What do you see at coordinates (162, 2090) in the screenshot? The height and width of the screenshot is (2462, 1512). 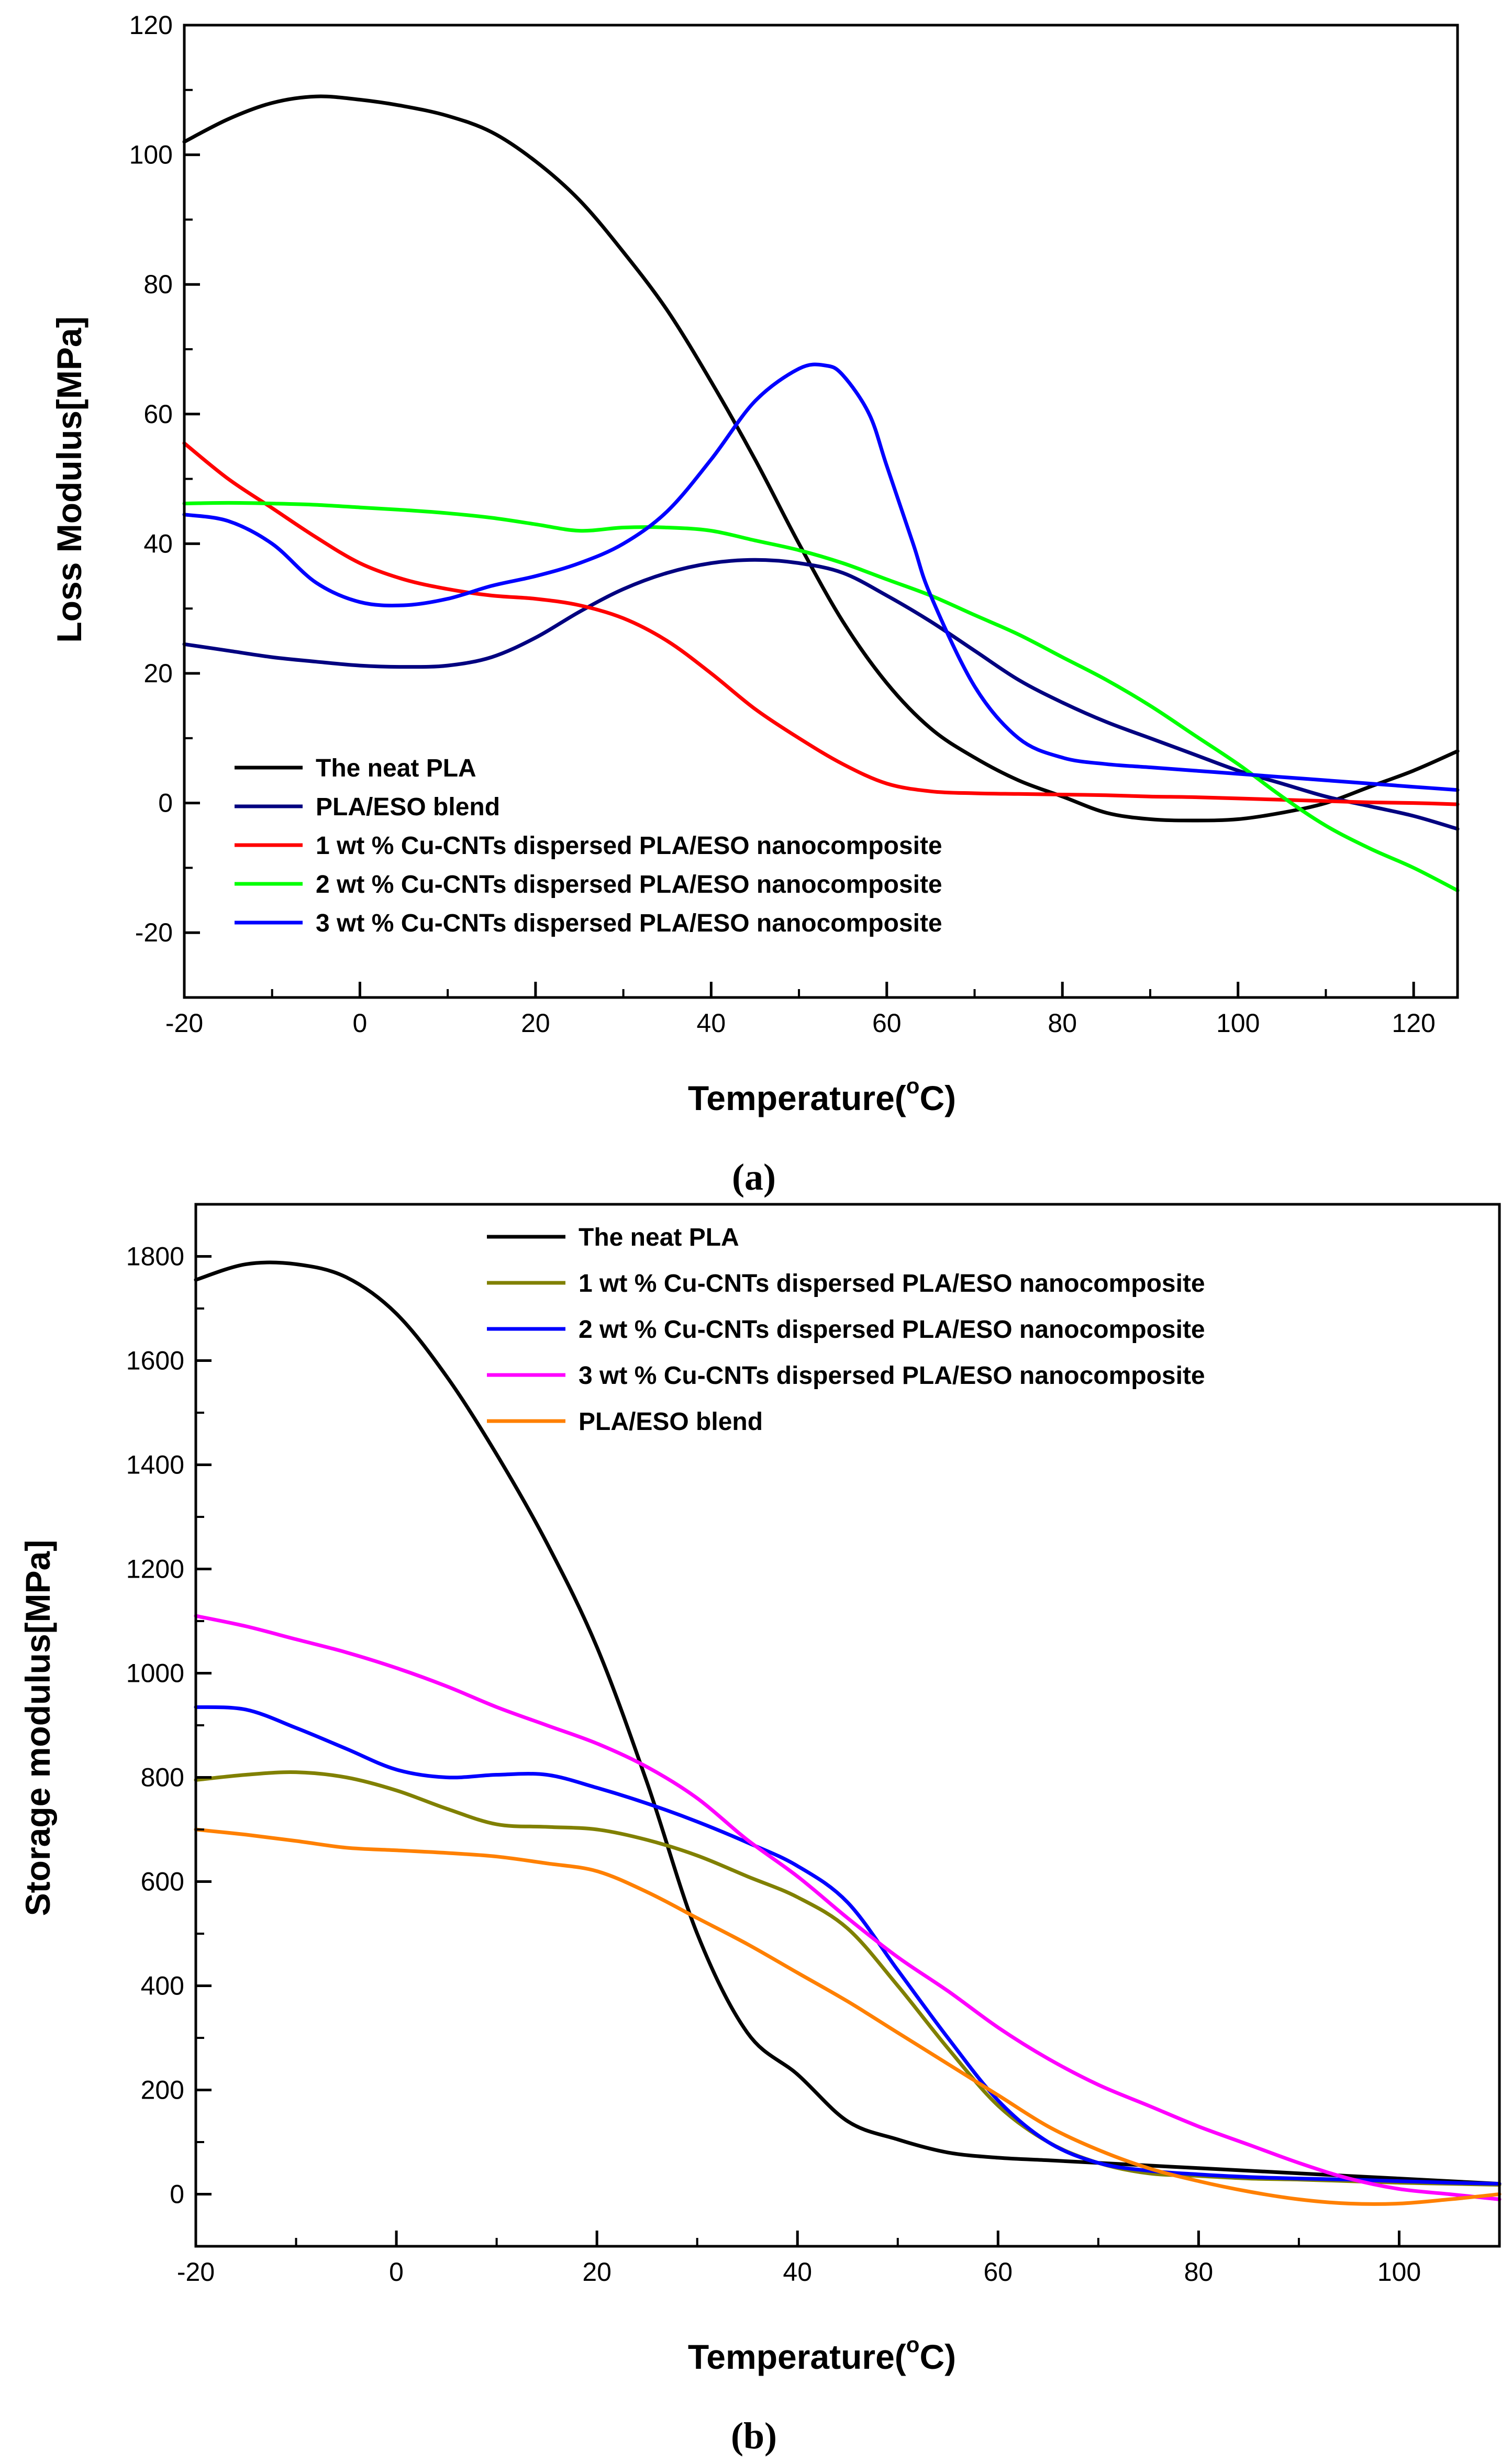 I see `chart-b-y-tick-label: 200` at bounding box center [162, 2090].